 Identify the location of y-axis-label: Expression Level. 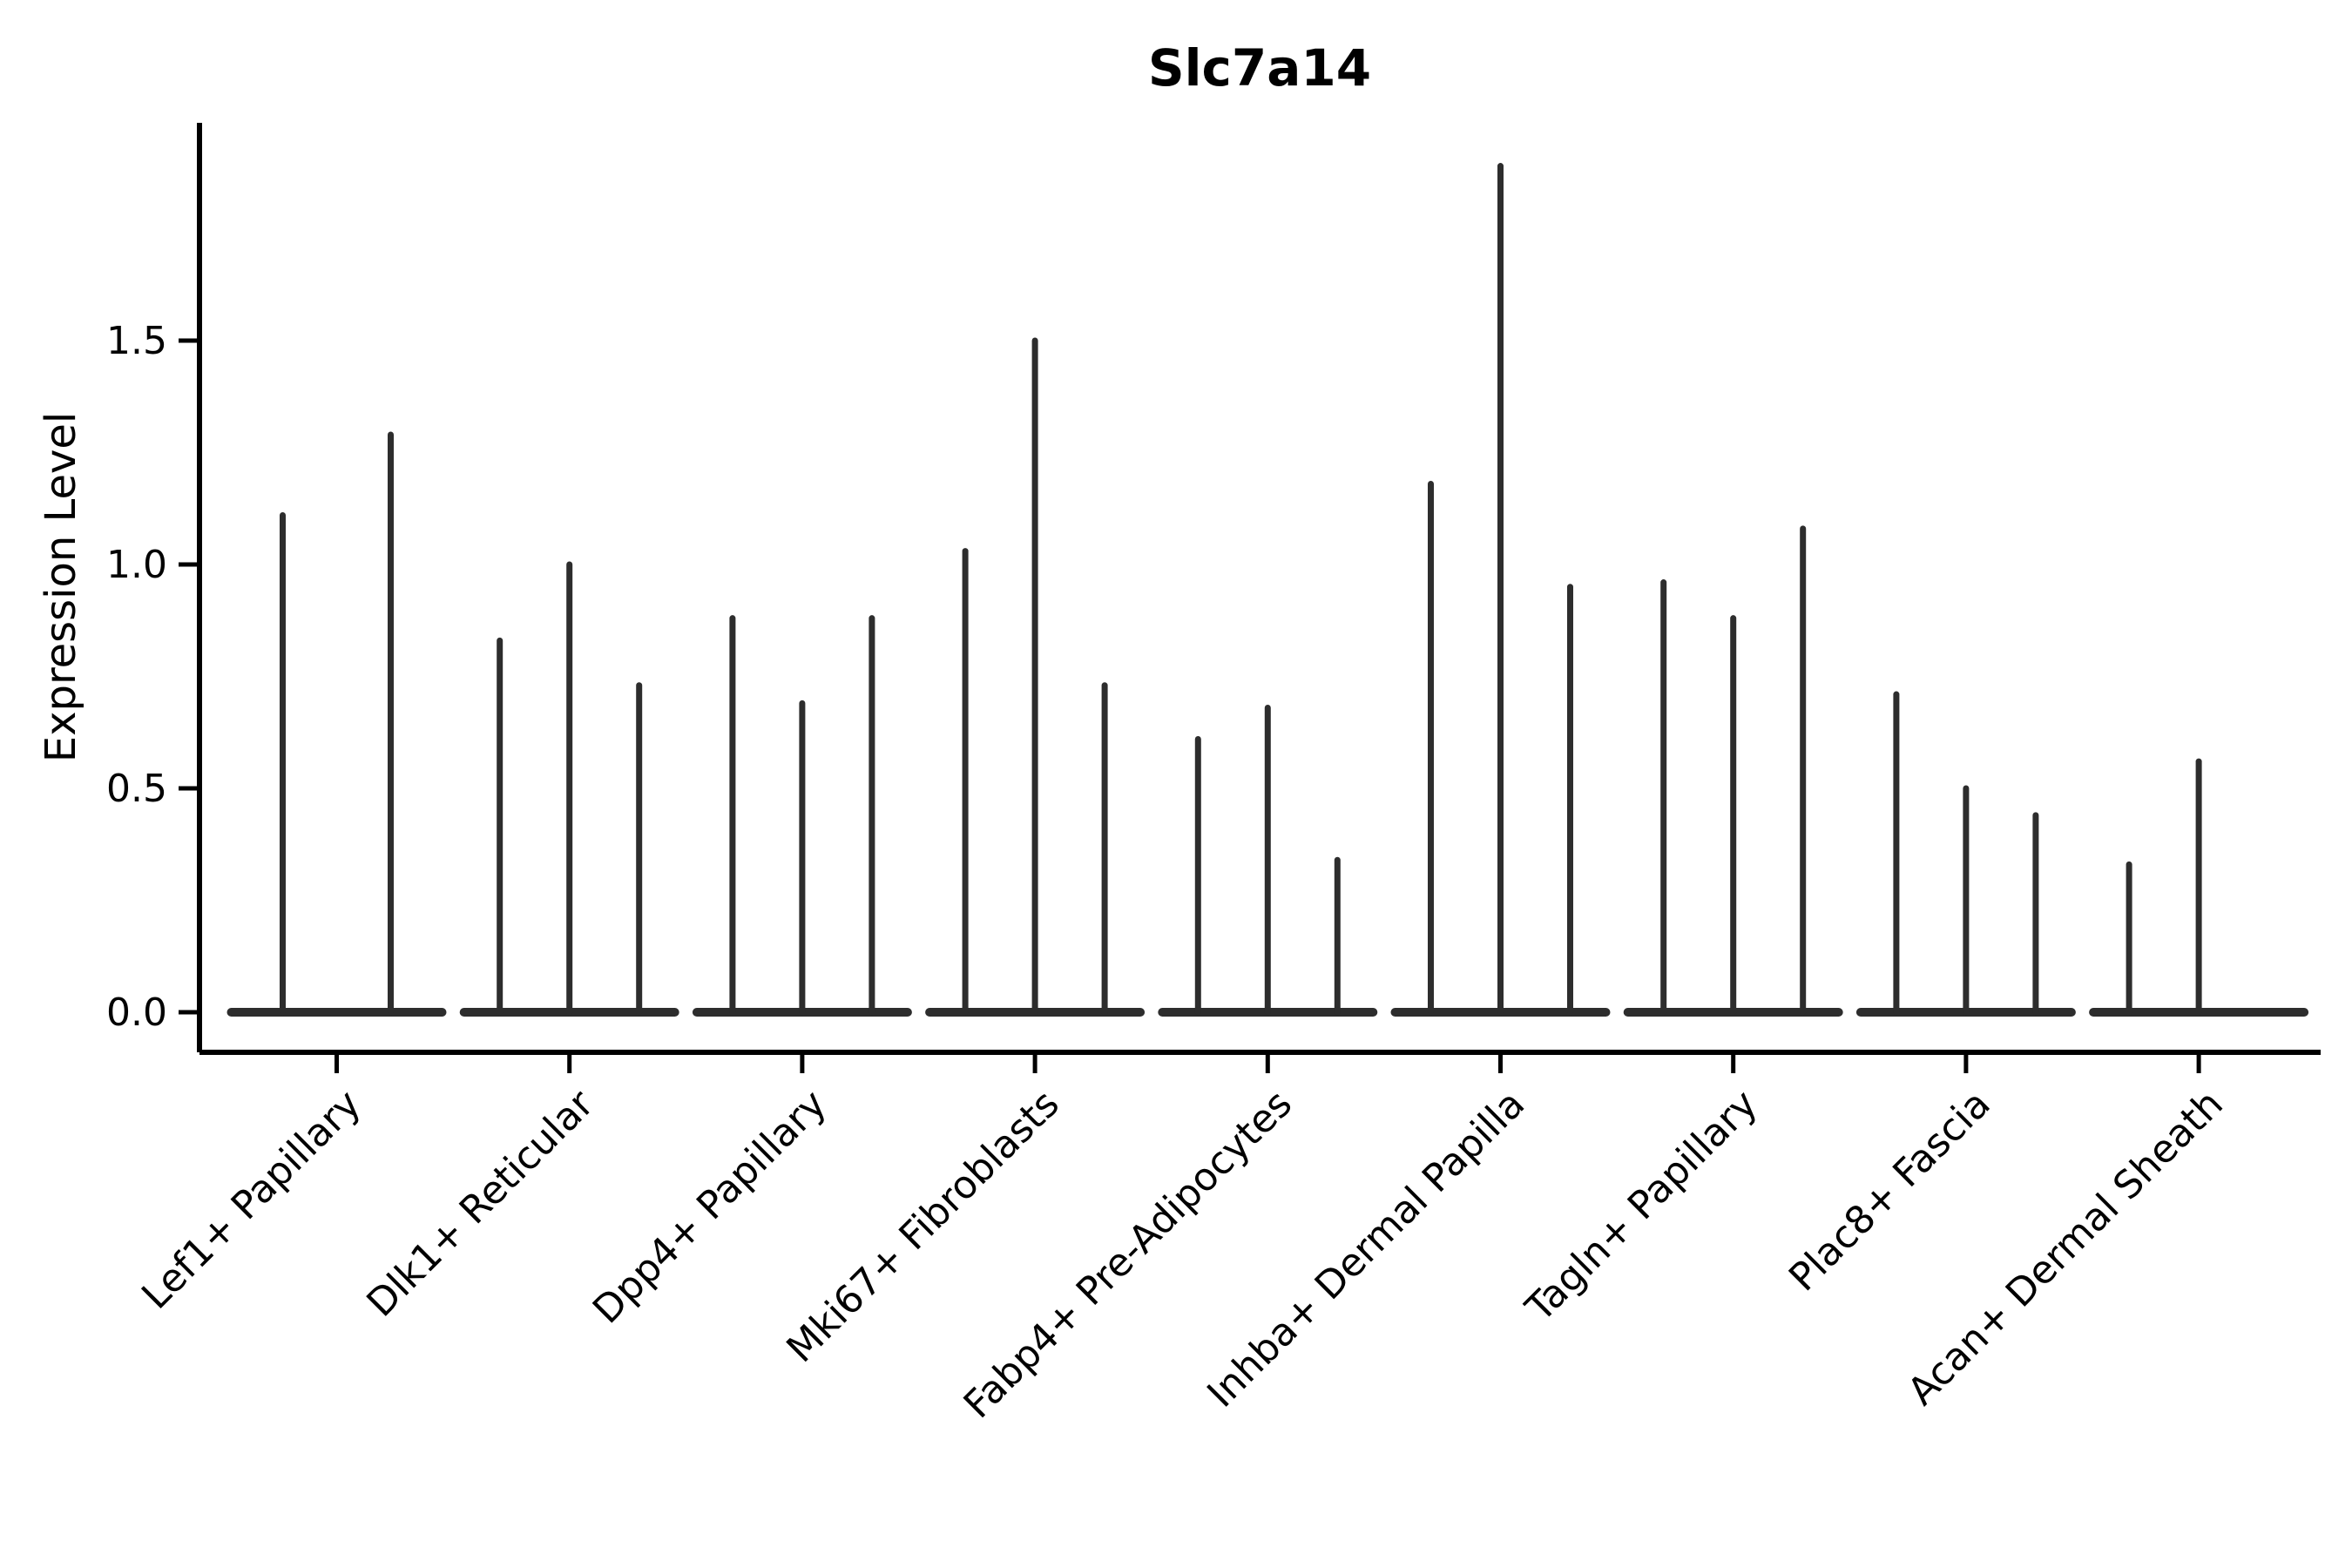
(61, 587).